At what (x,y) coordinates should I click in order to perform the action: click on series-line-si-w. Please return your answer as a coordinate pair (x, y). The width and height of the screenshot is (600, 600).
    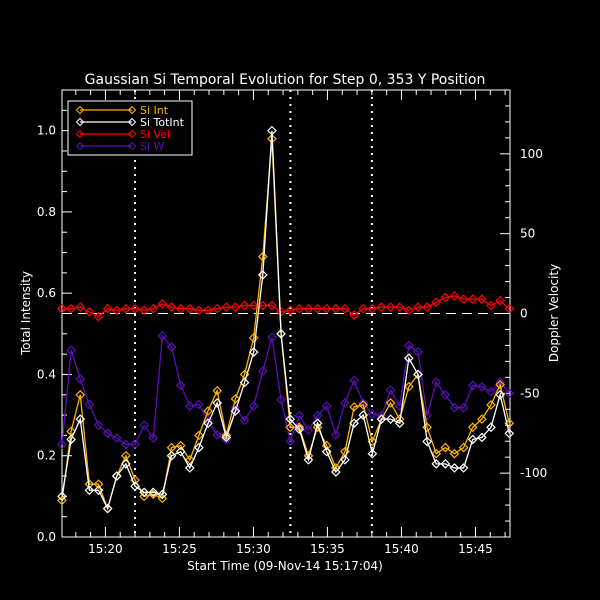
    Looking at the image, I should click on (285, 390).